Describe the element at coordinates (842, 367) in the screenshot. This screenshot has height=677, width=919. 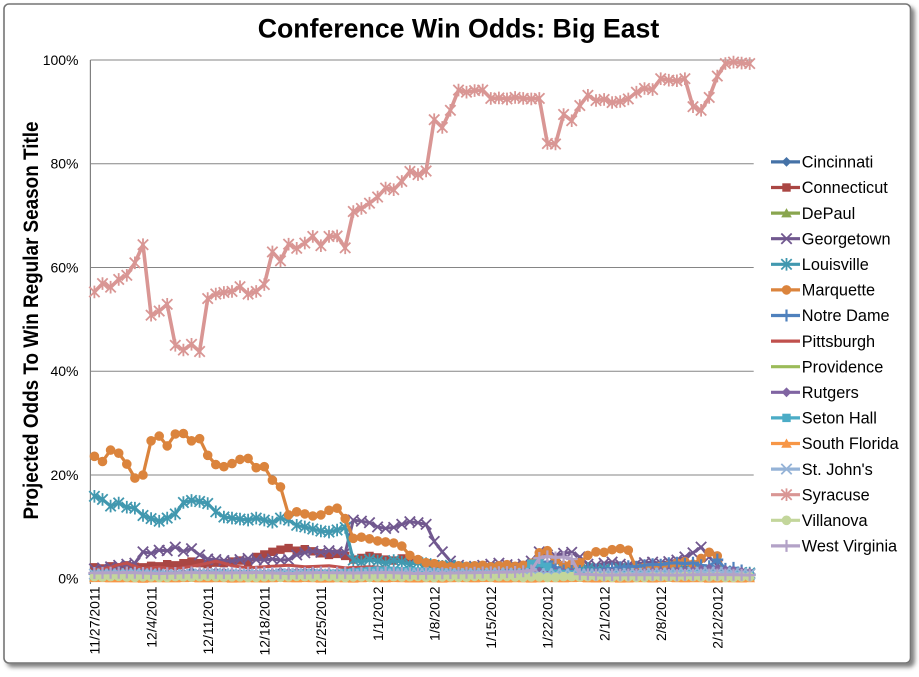
I see `svg-text: Providence` at that location.